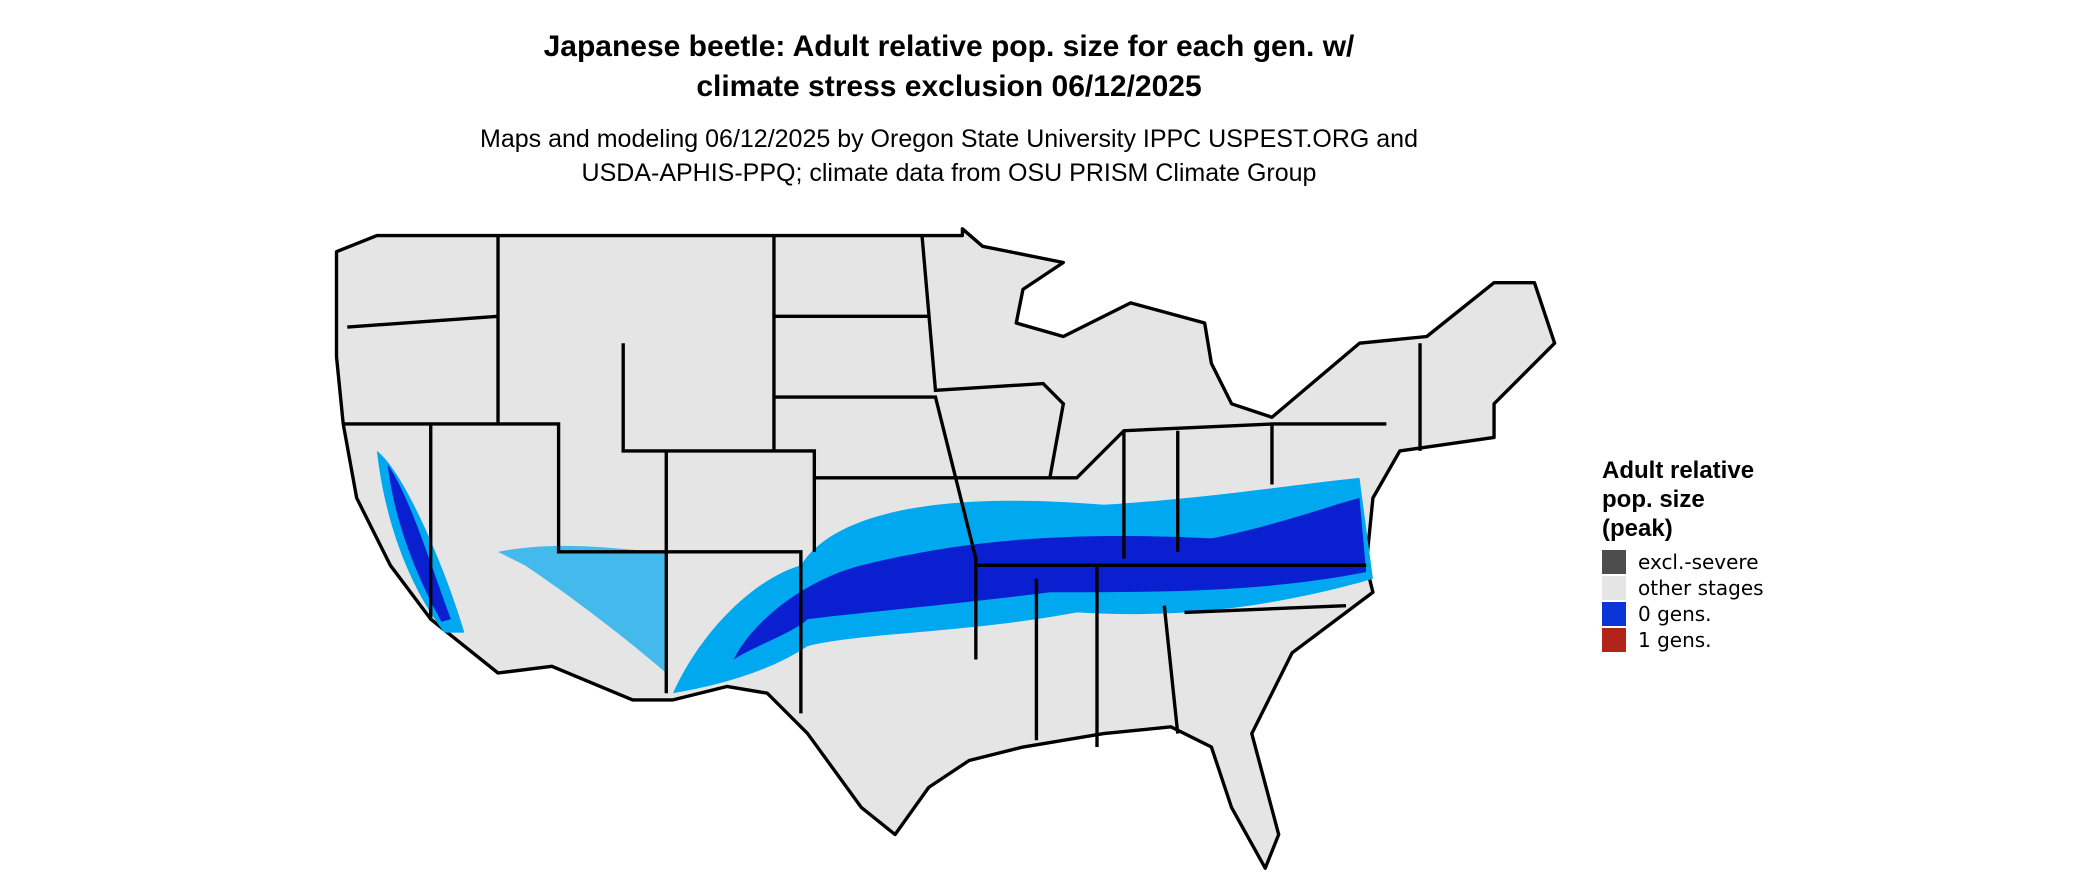  Describe the element at coordinates (1637, 528) in the screenshot. I see `legend-title: (peak)` at that location.